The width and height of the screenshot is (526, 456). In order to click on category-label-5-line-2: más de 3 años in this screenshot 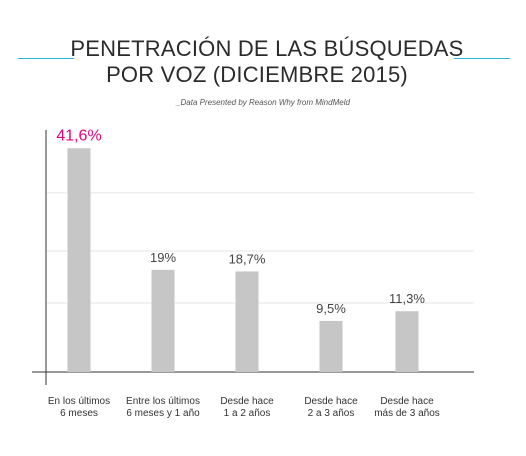, I will do `click(407, 413)`.